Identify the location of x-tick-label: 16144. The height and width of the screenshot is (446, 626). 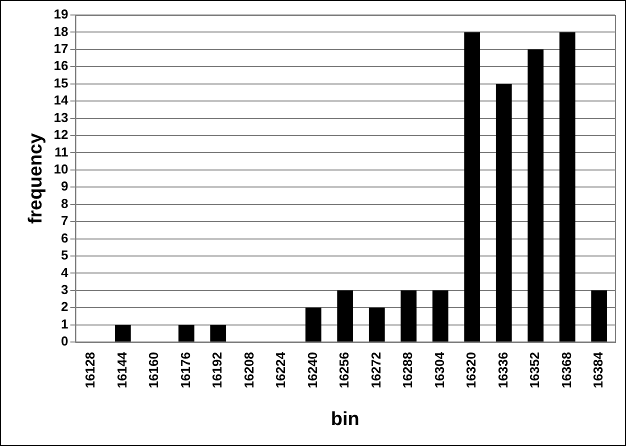
(122, 369).